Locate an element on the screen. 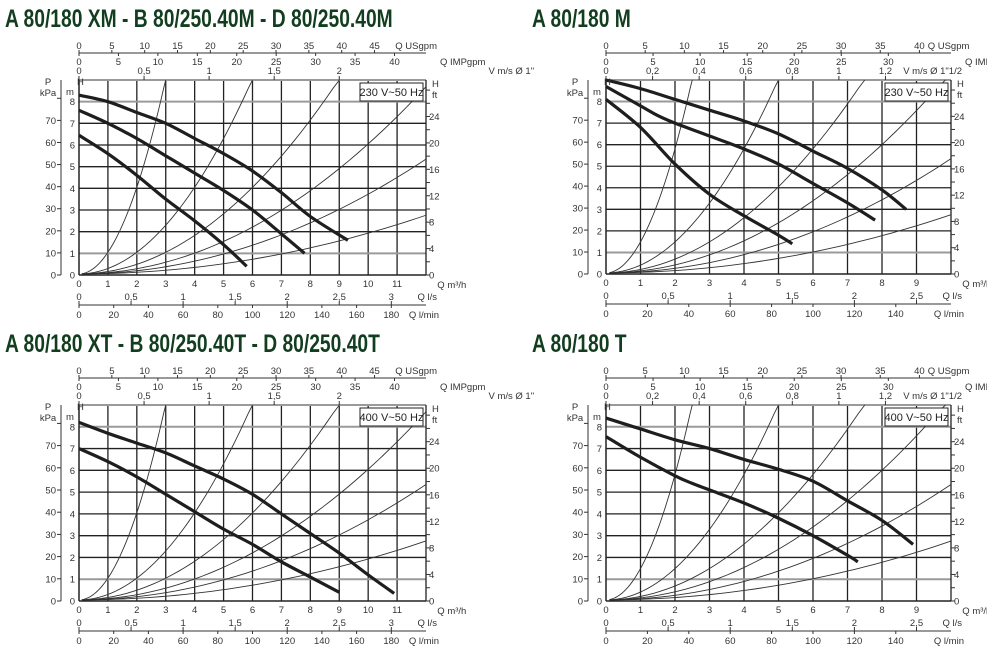 The height and width of the screenshot is (649, 987). h-tick-label: 6 is located at coordinates (72, 146).